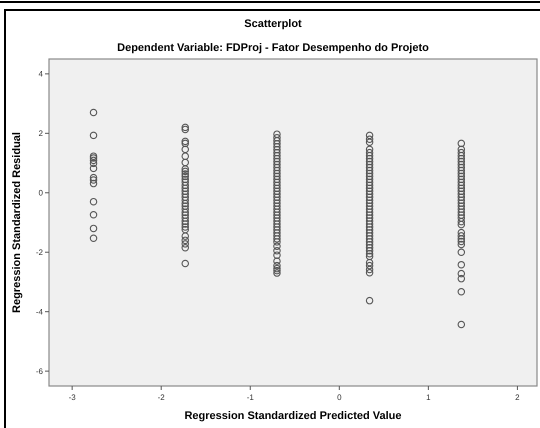  What do you see at coordinates (40, 311) in the screenshot?
I see `y-tick-label: -4` at bounding box center [40, 311].